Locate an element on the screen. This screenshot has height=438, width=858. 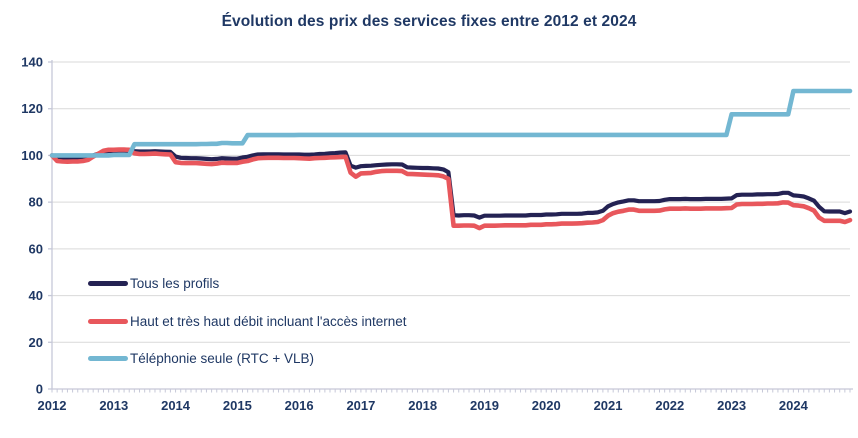
y-axis-label: 140 is located at coordinates (32, 62).